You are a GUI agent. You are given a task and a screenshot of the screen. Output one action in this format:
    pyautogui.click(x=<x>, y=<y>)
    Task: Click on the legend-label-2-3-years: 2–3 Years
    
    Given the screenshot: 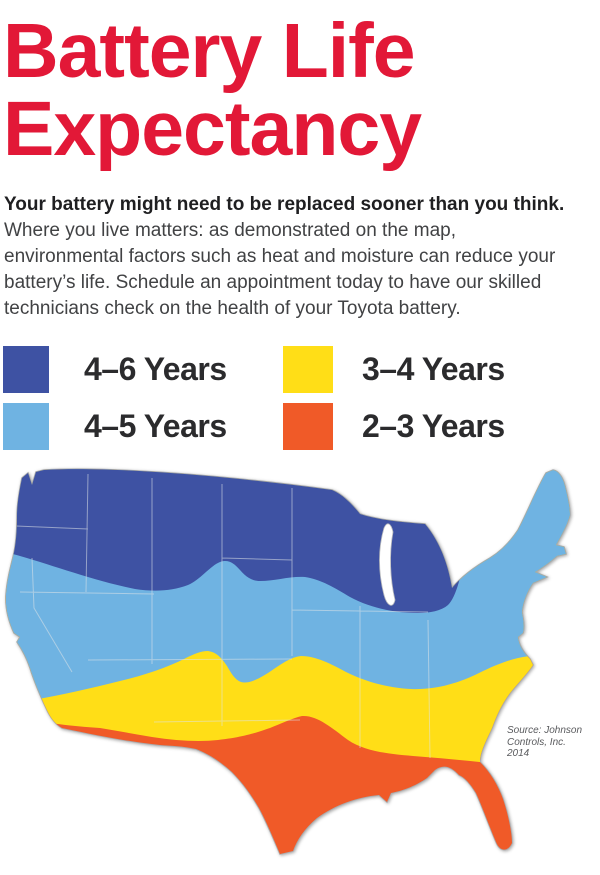 What is the action you would take?
    pyautogui.click(x=433, y=426)
    